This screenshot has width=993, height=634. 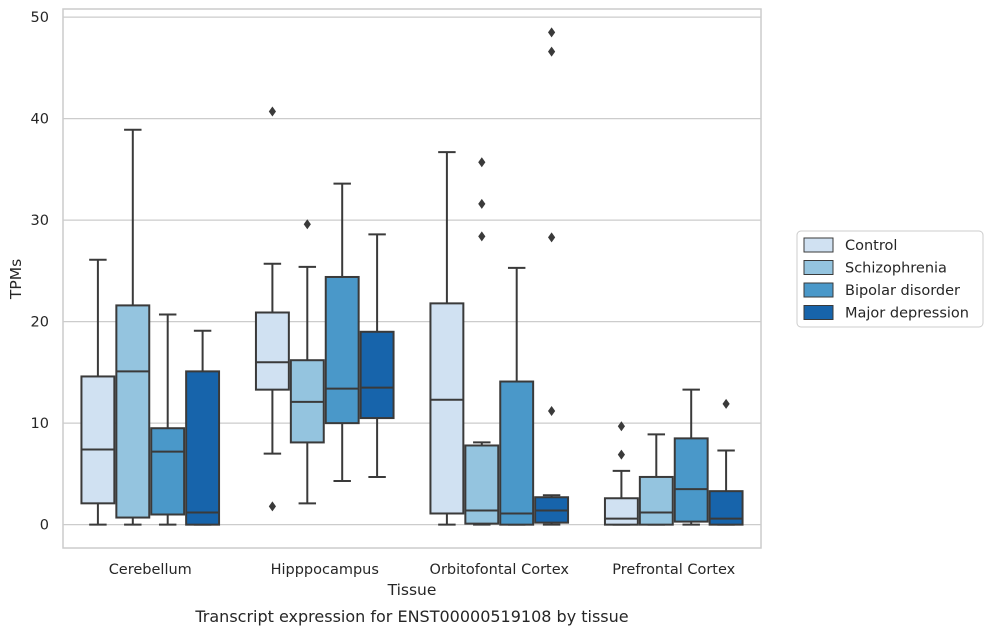 I want to click on y-tick-label: 30, so click(x=40, y=221).